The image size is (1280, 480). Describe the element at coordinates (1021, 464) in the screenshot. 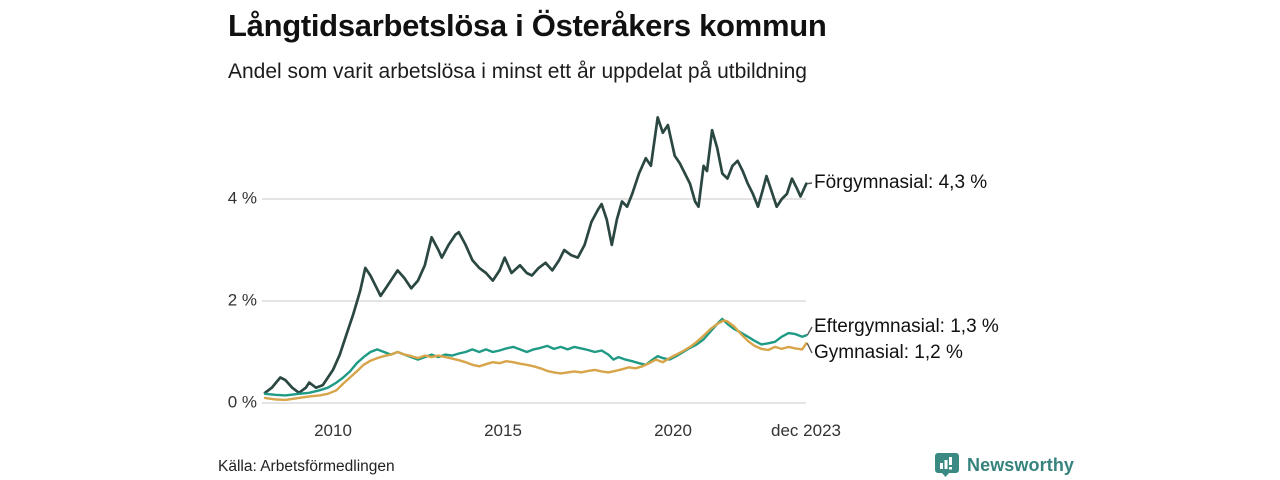

I see `brand-name: Newsworthy` at that location.